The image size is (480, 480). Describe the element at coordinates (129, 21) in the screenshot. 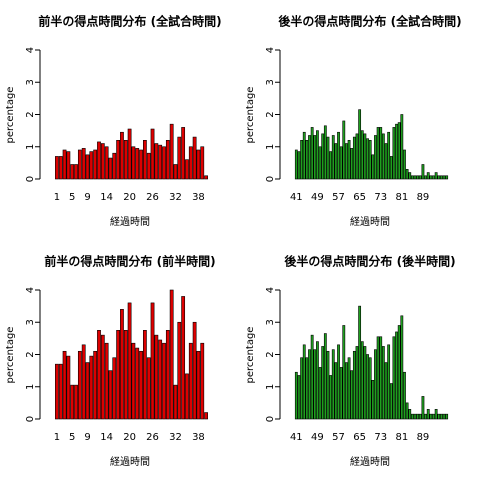

I see `chart-title: 前半の得点時間分布 (全試合時間)` at that location.